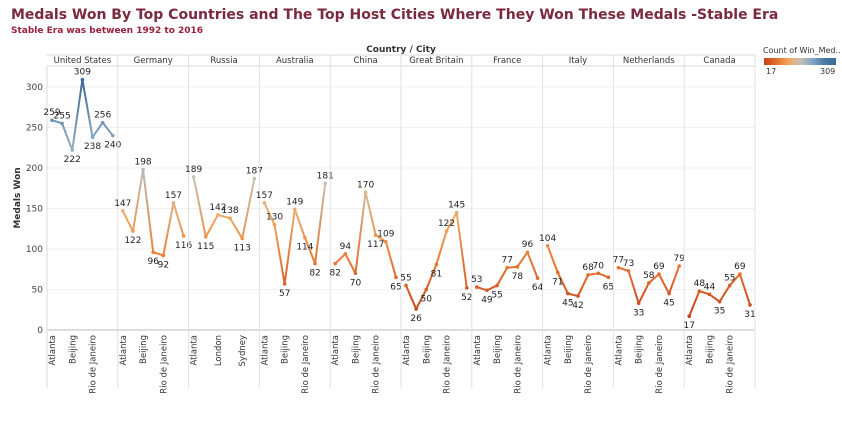  I want to click on city-tick-label: London, so click(219, 350).